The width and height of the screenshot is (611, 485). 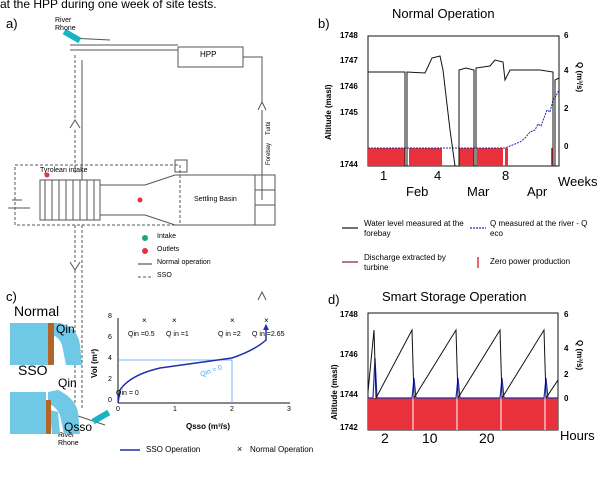 I want to click on b-month-mar: Mar, so click(x=478, y=191).